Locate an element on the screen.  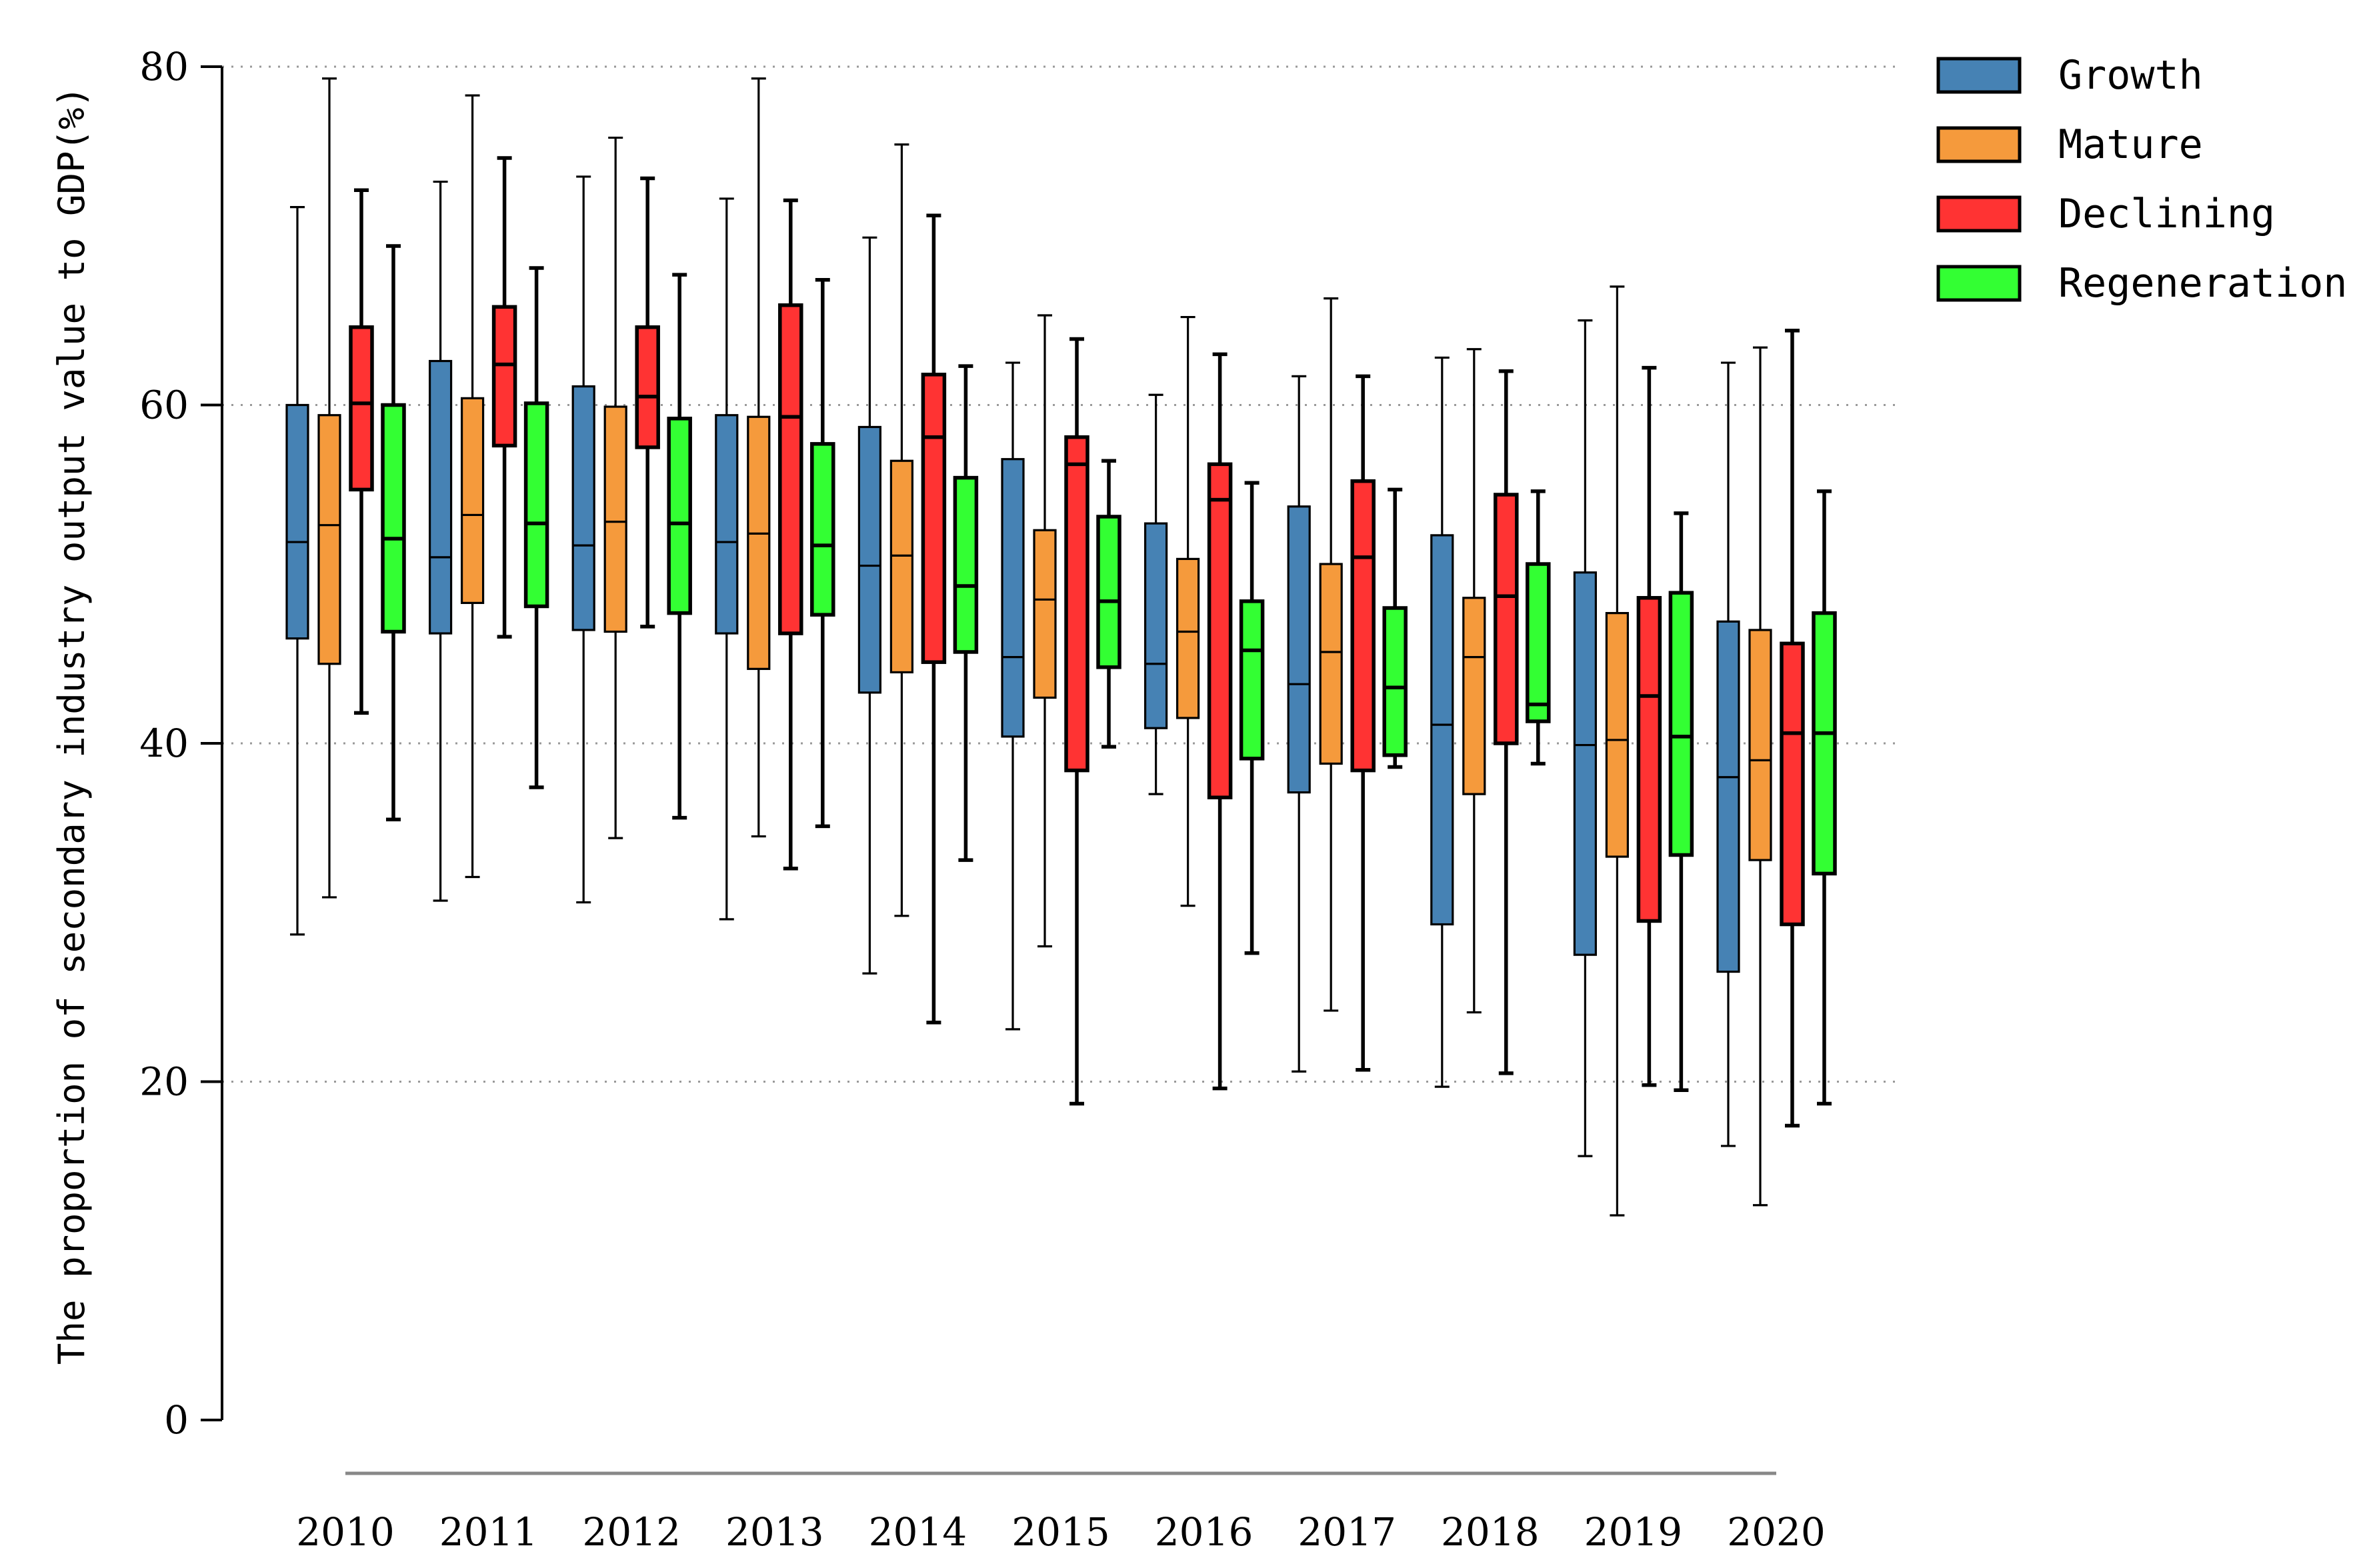
box-mature-2013 is located at coordinates (759, 457).